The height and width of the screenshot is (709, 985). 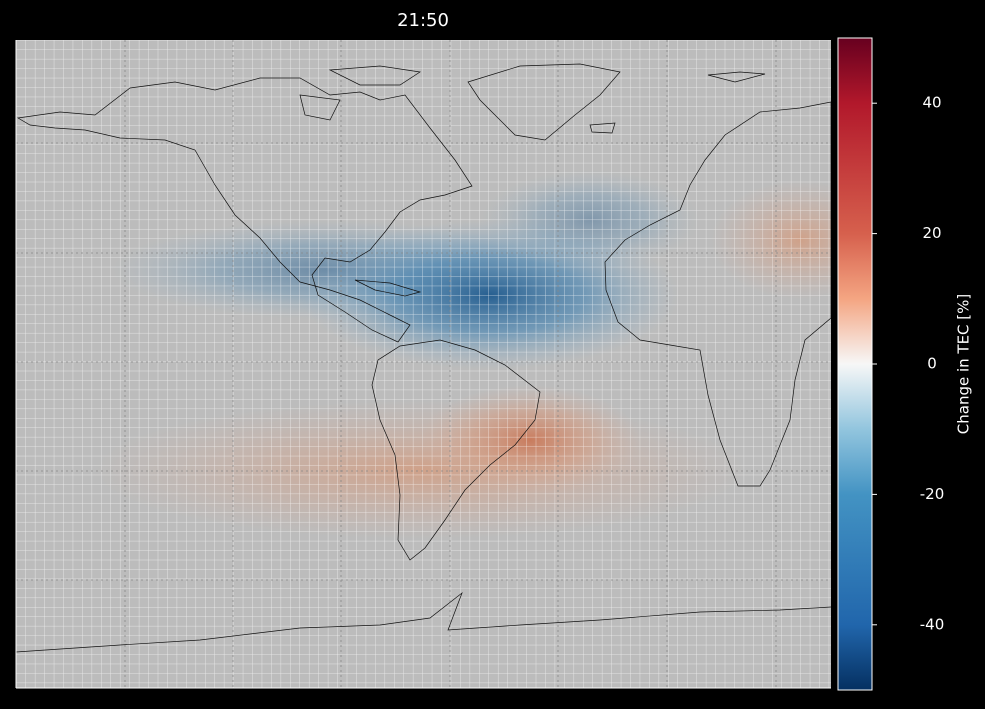 What do you see at coordinates (931, 103) in the screenshot?
I see `colorbar-tick-label: 40` at bounding box center [931, 103].